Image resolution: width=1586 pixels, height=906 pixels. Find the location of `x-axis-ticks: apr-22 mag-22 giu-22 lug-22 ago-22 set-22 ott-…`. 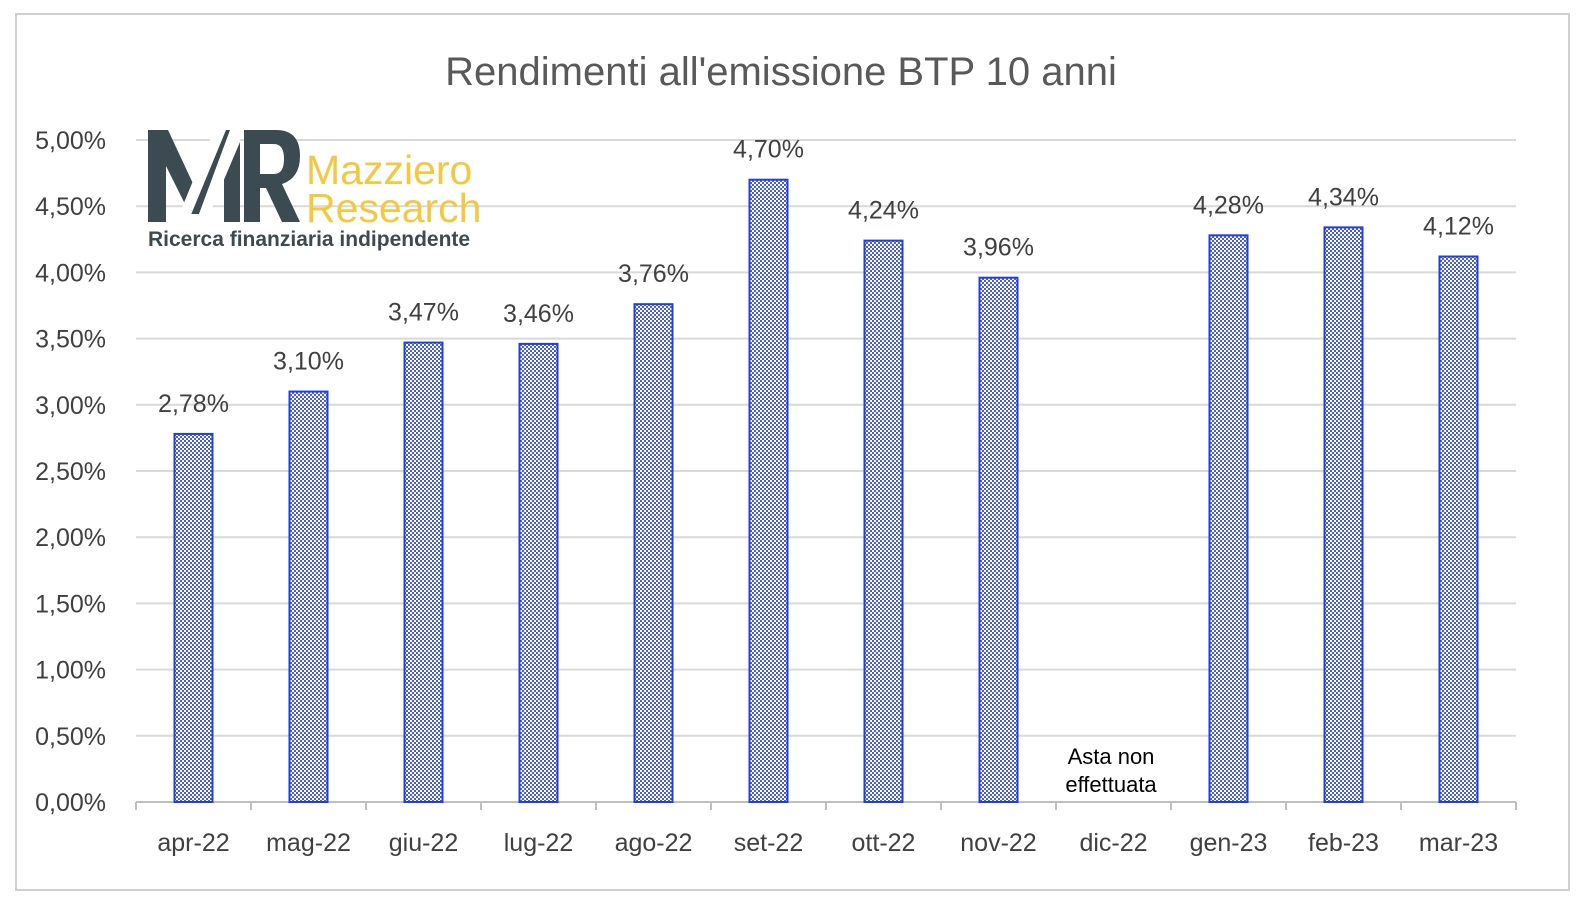

x-axis-ticks: apr-22 mag-22 giu-22 lug-22 ago-22 set-22 ott-… is located at coordinates (827, 843).